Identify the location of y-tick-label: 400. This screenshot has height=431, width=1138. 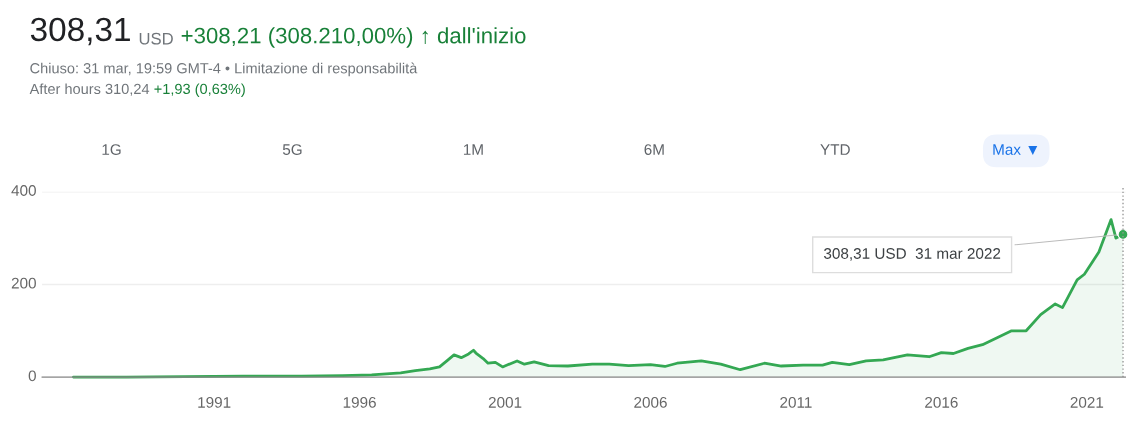
(23, 190).